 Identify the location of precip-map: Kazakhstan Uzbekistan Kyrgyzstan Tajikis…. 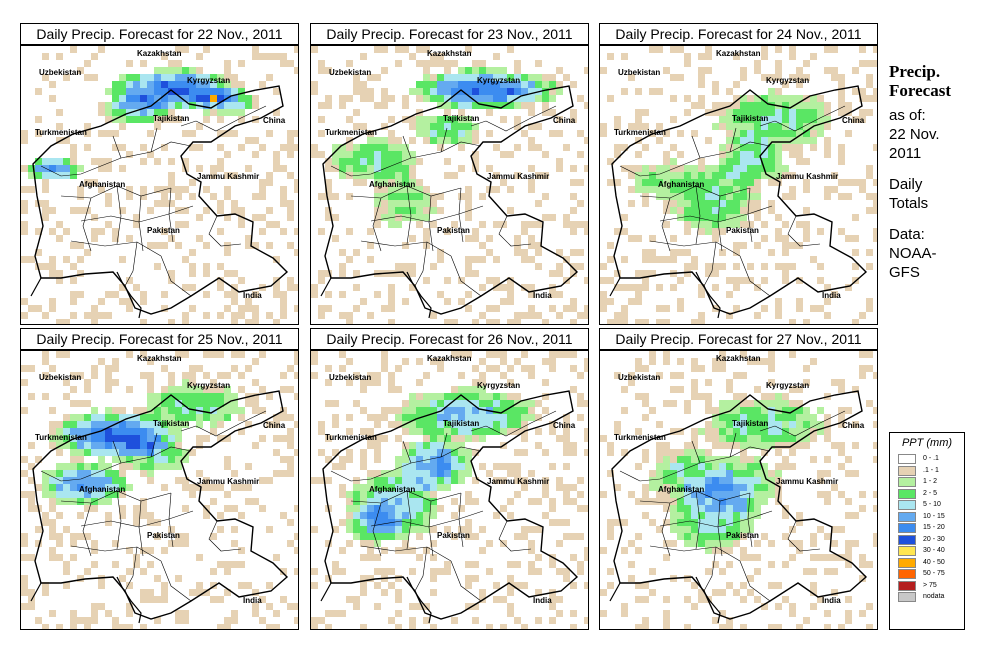
(738, 185).